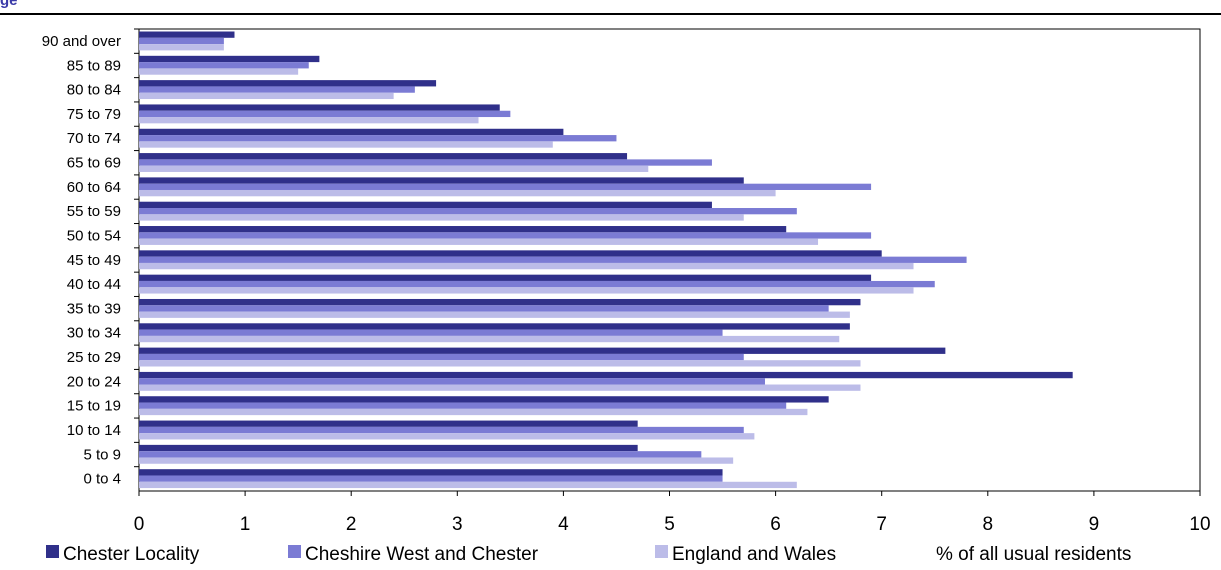  I want to click on category-label: 35 to 39, so click(94, 308).